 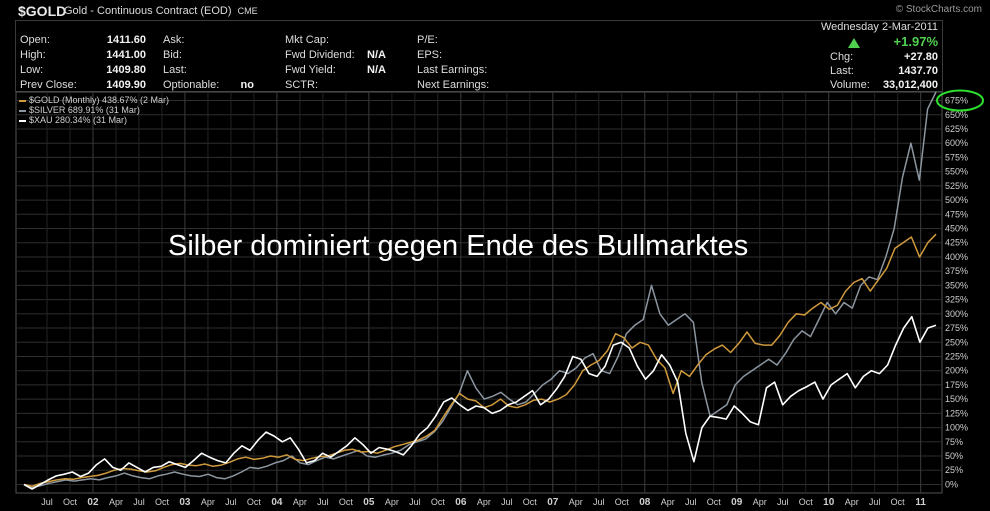 I want to click on chg-value: +27.80, so click(x=921, y=57).